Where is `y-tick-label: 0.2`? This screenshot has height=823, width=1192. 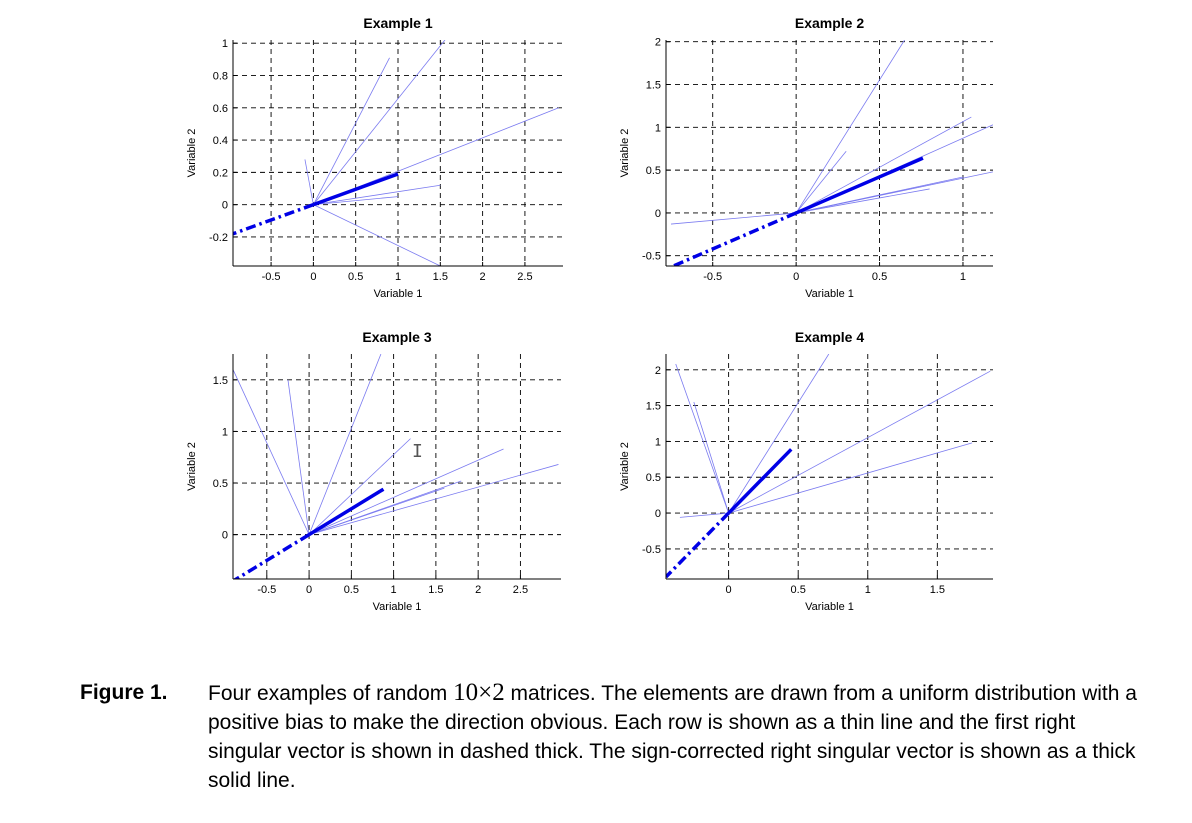
y-tick-label: 0.2 is located at coordinates (220, 173).